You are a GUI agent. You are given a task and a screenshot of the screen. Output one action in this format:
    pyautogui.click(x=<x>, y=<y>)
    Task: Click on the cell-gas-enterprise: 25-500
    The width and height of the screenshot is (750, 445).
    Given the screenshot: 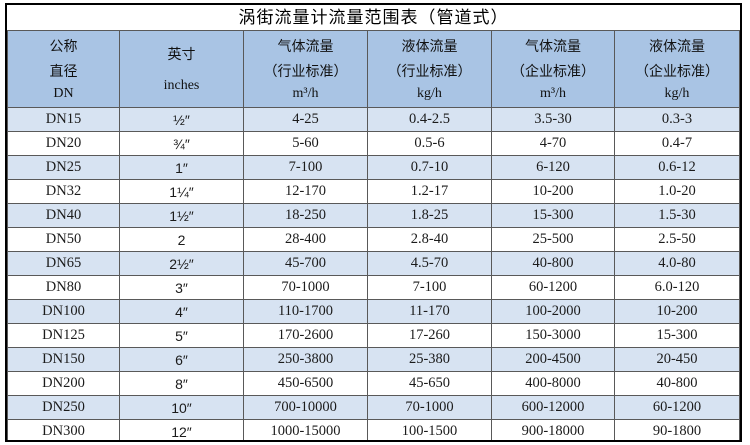 What is the action you would take?
    pyautogui.click(x=553, y=239)
    